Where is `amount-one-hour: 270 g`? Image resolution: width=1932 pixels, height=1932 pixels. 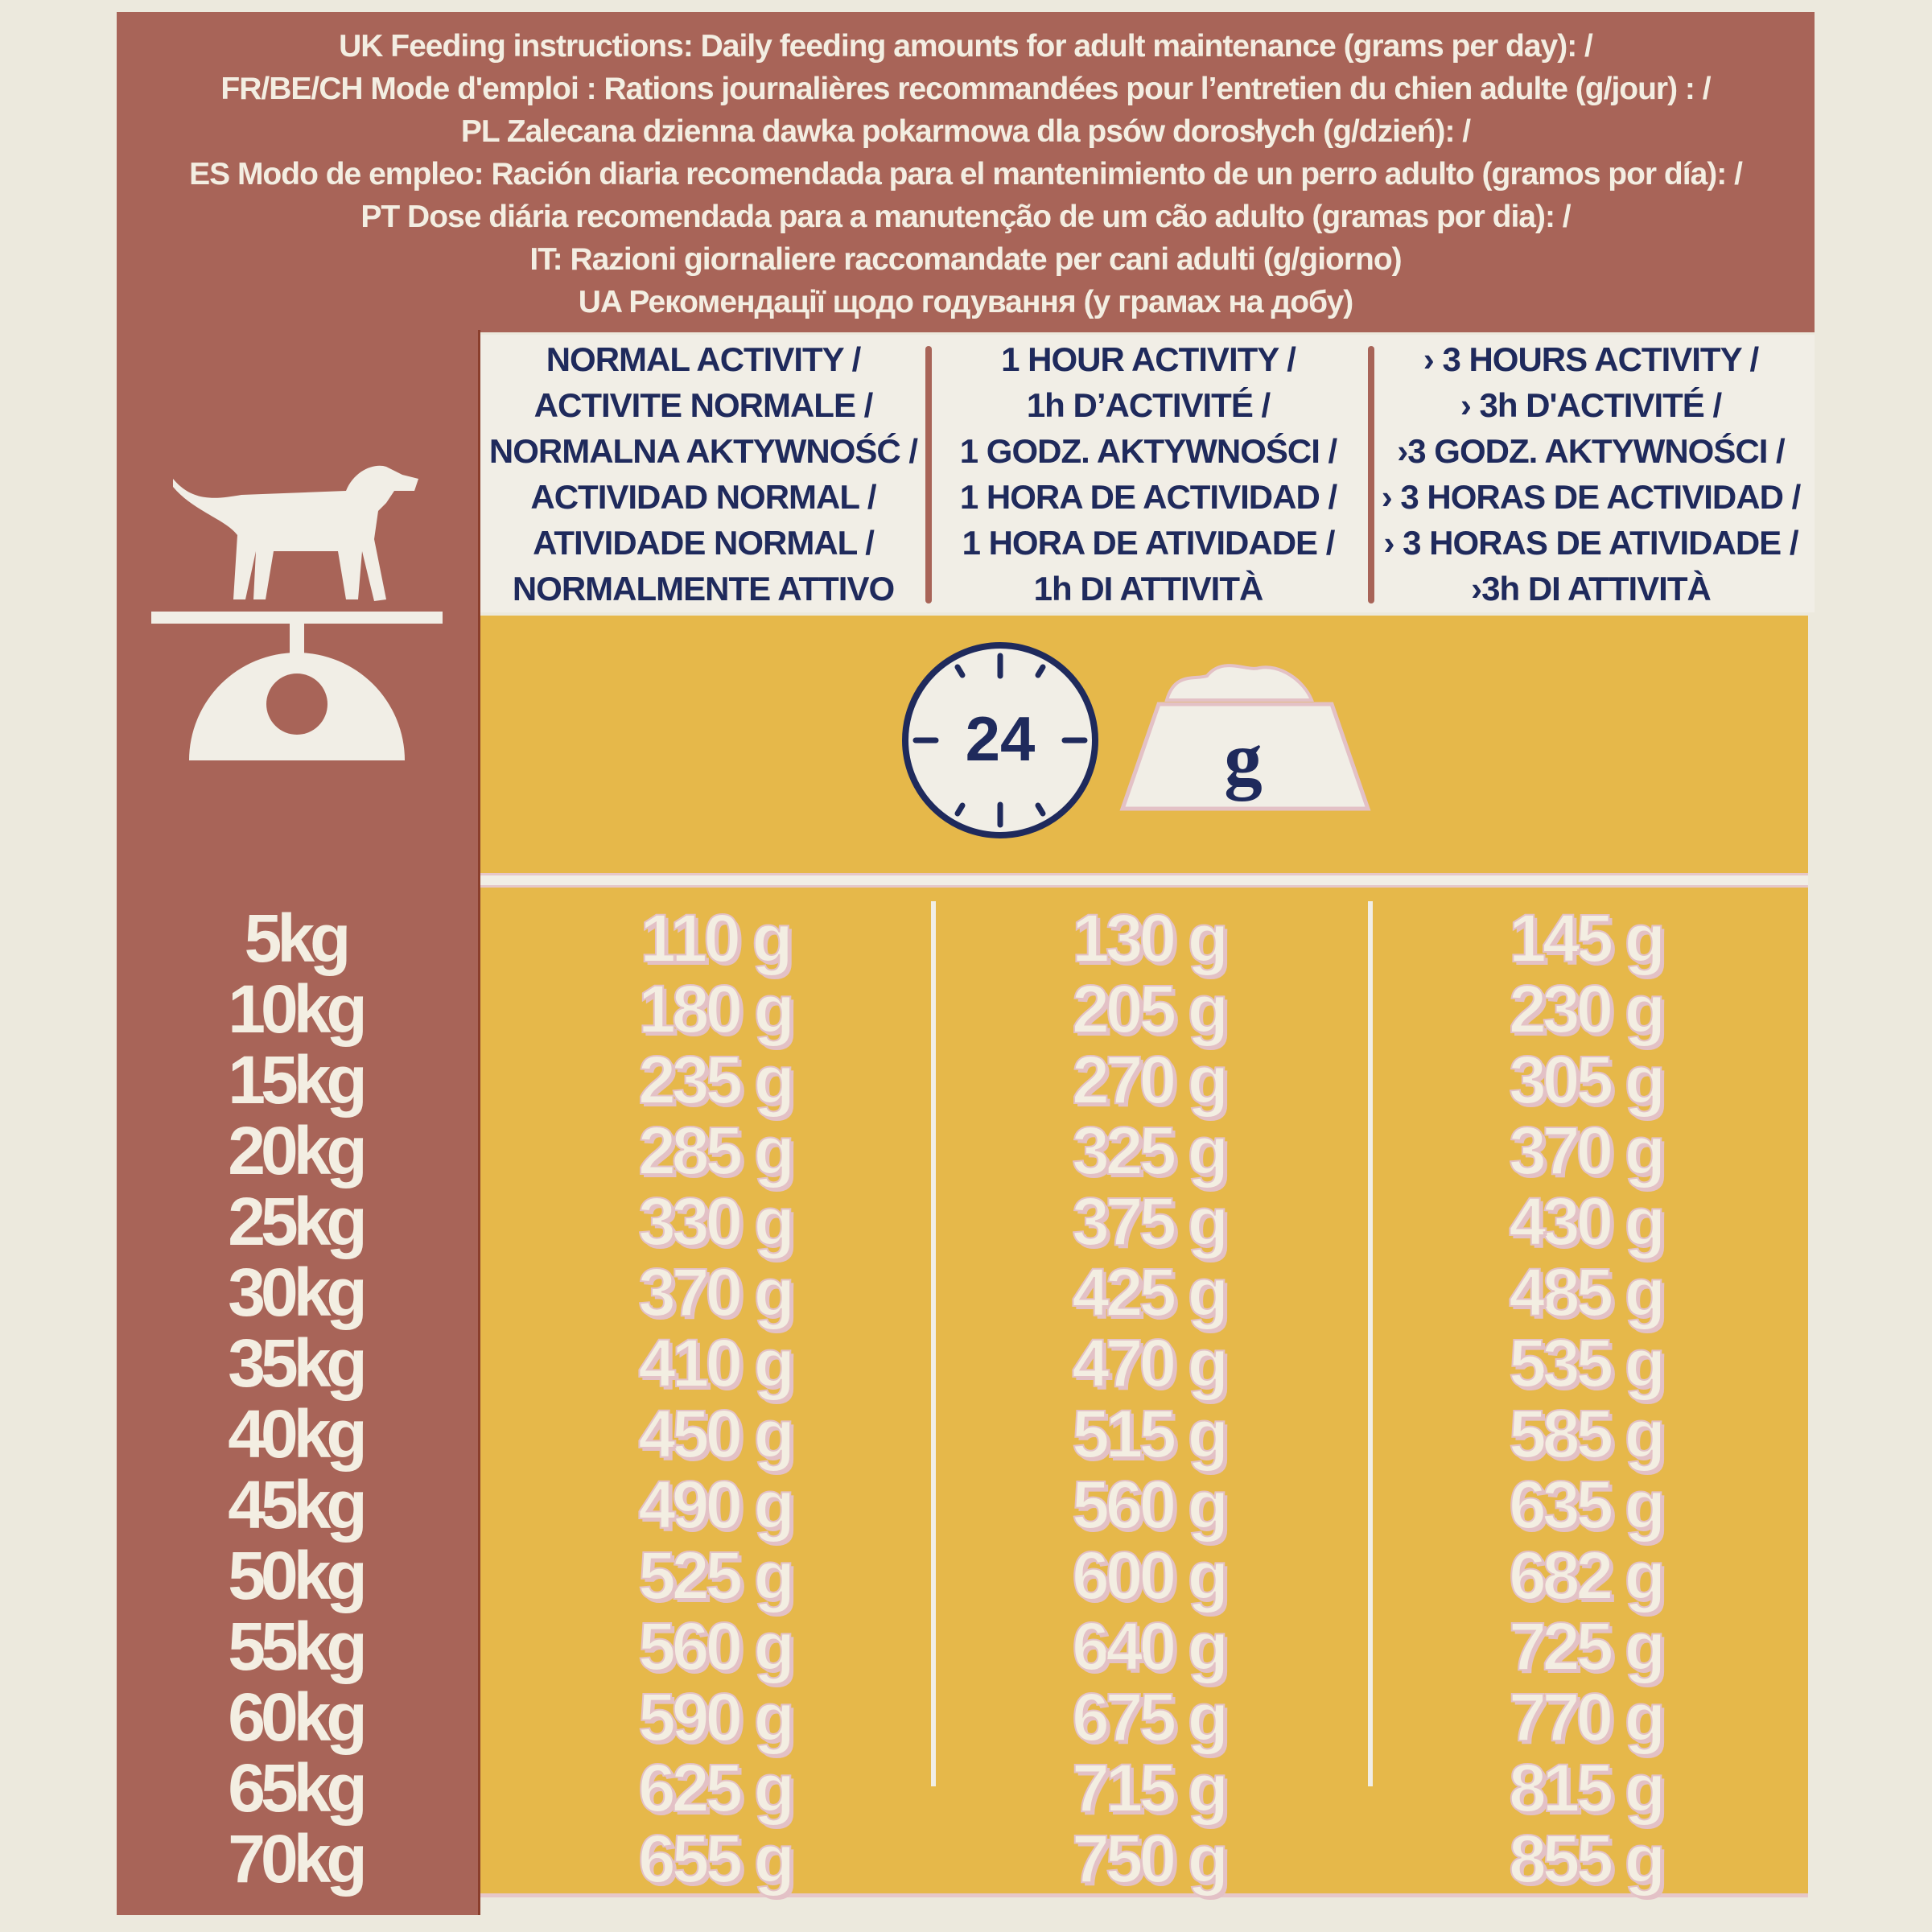 amount-one-hour: 270 g is located at coordinates (1150, 1079).